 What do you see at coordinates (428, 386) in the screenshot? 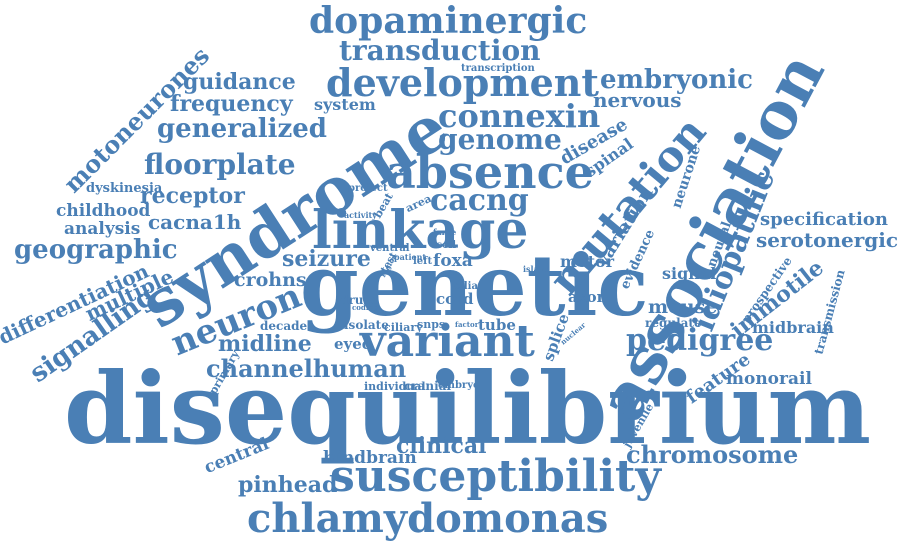
I see `word-cranial: cranial` at bounding box center [428, 386].